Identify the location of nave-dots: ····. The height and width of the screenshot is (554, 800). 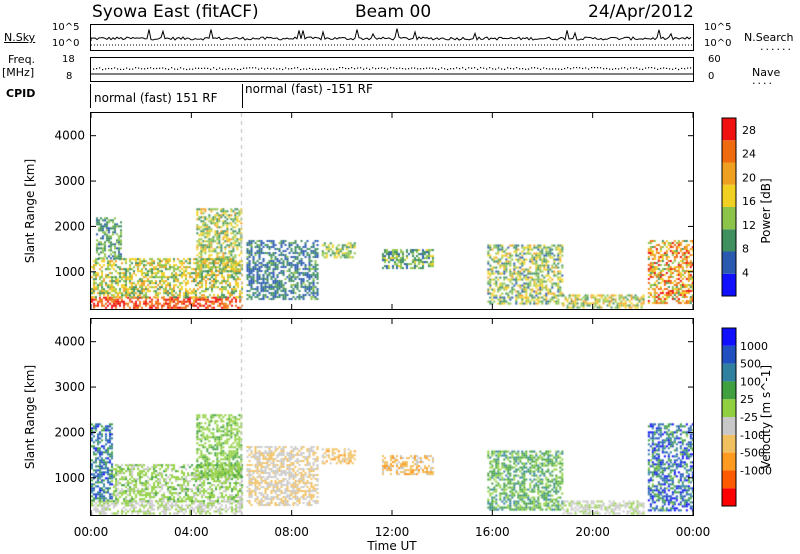
(763, 83).